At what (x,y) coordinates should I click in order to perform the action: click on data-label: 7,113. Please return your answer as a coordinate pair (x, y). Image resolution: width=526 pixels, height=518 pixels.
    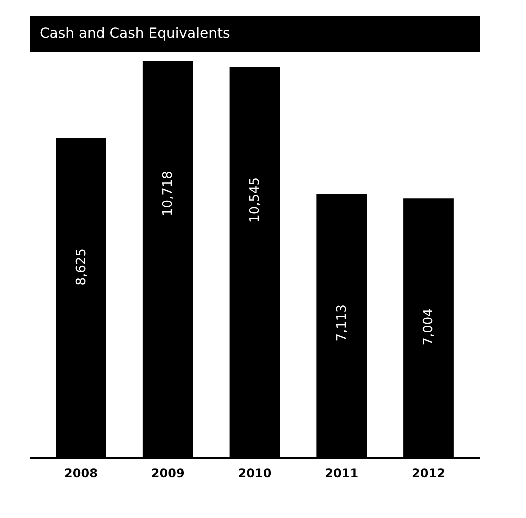
    Looking at the image, I should click on (342, 323).